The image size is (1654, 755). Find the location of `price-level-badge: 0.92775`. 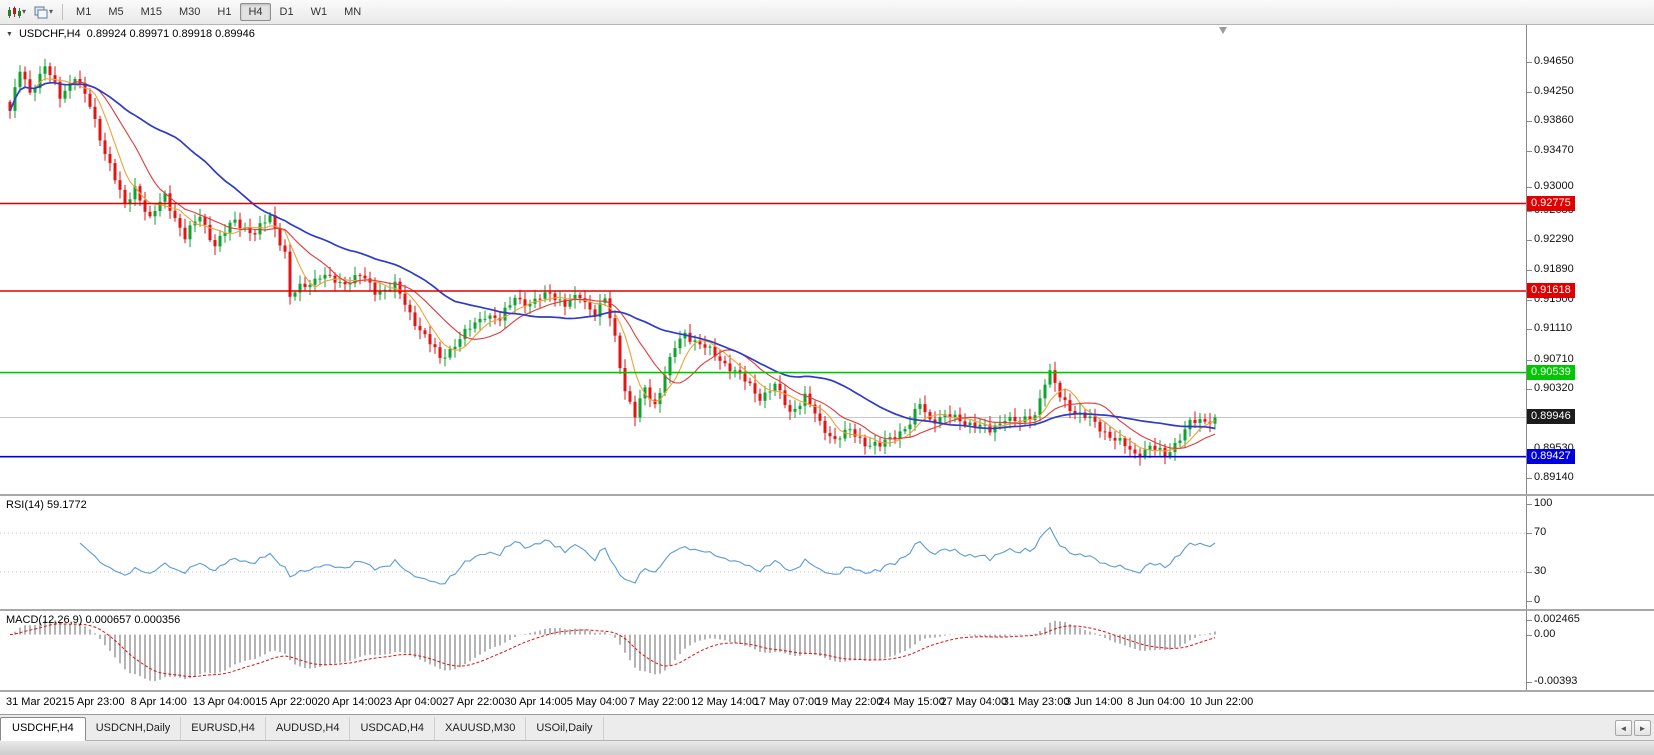

price-level-badge: 0.92775 is located at coordinates (1551, 203).